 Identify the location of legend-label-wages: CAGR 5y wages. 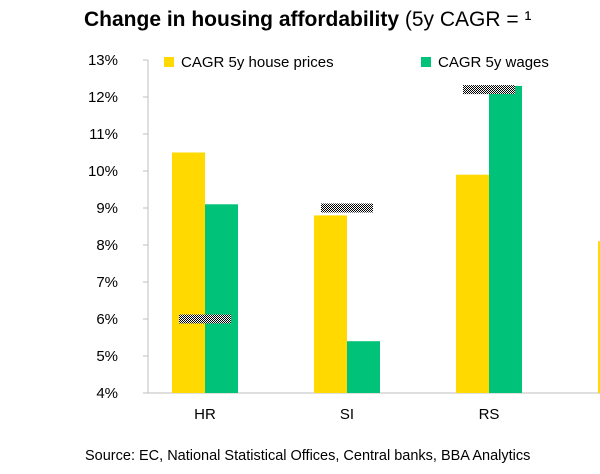
(493, 62).